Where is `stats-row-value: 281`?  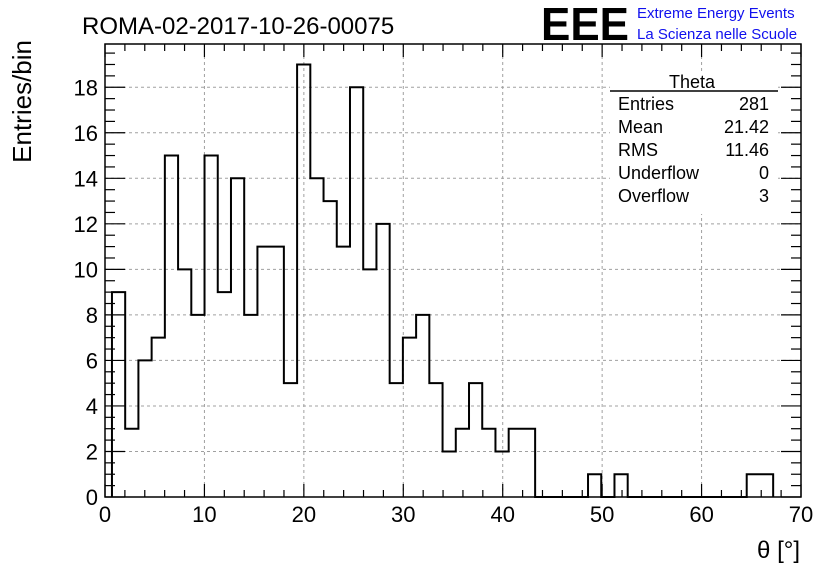
stats-row-value: 281 is located at coordinates (754, 104).